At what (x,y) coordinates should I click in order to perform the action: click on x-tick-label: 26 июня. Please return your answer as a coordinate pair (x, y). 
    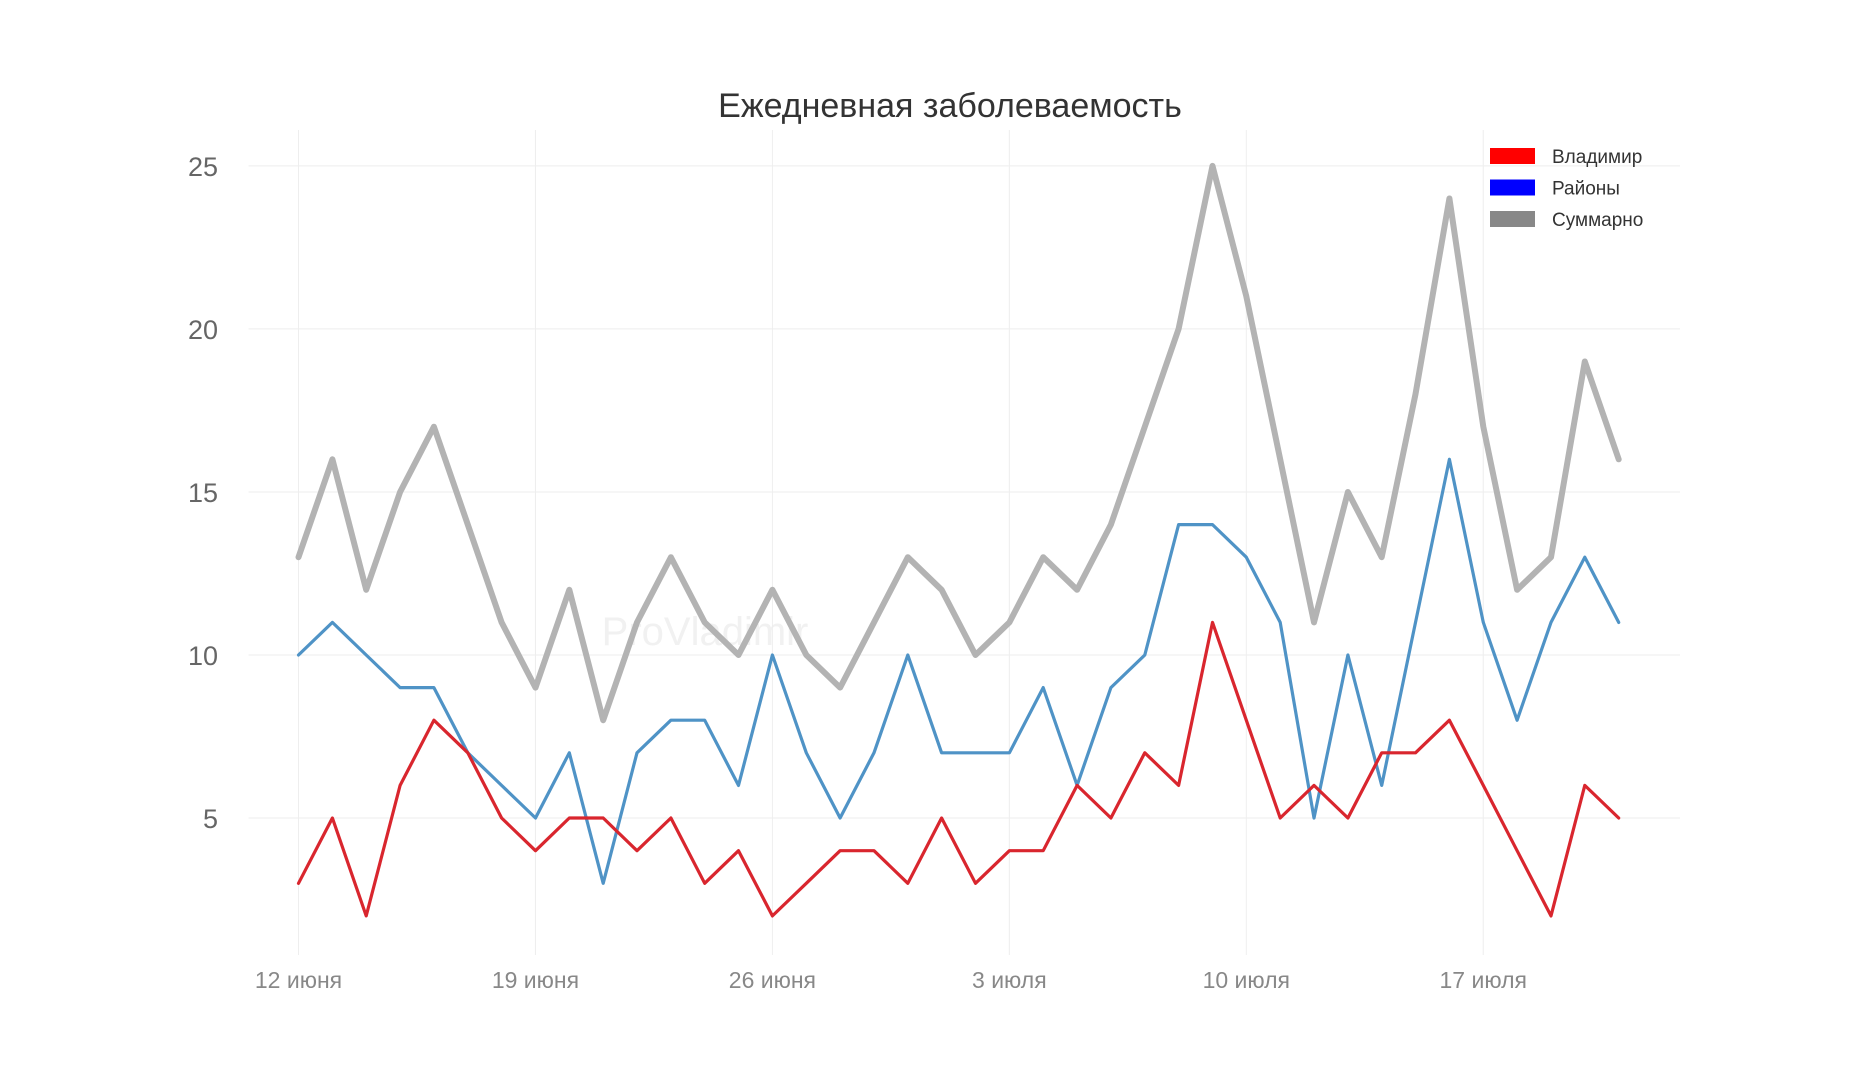
    Looking at the image, I should click on (772, 980).